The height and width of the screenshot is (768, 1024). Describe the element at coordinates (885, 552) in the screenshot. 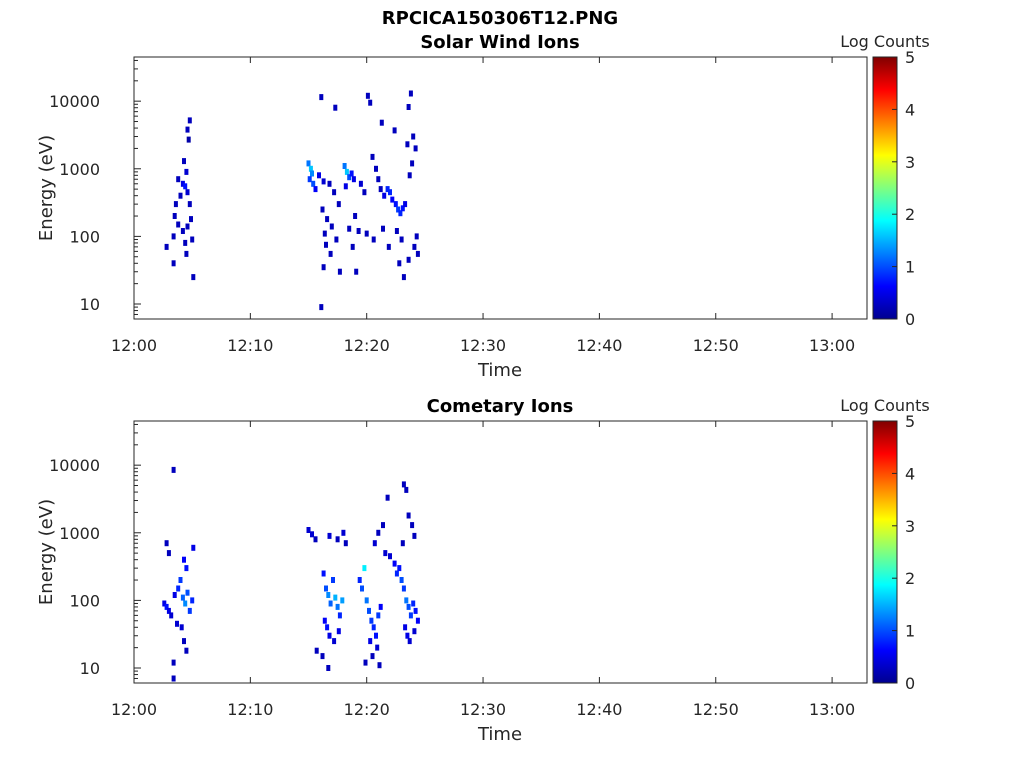

I see `colorbar` at that location.